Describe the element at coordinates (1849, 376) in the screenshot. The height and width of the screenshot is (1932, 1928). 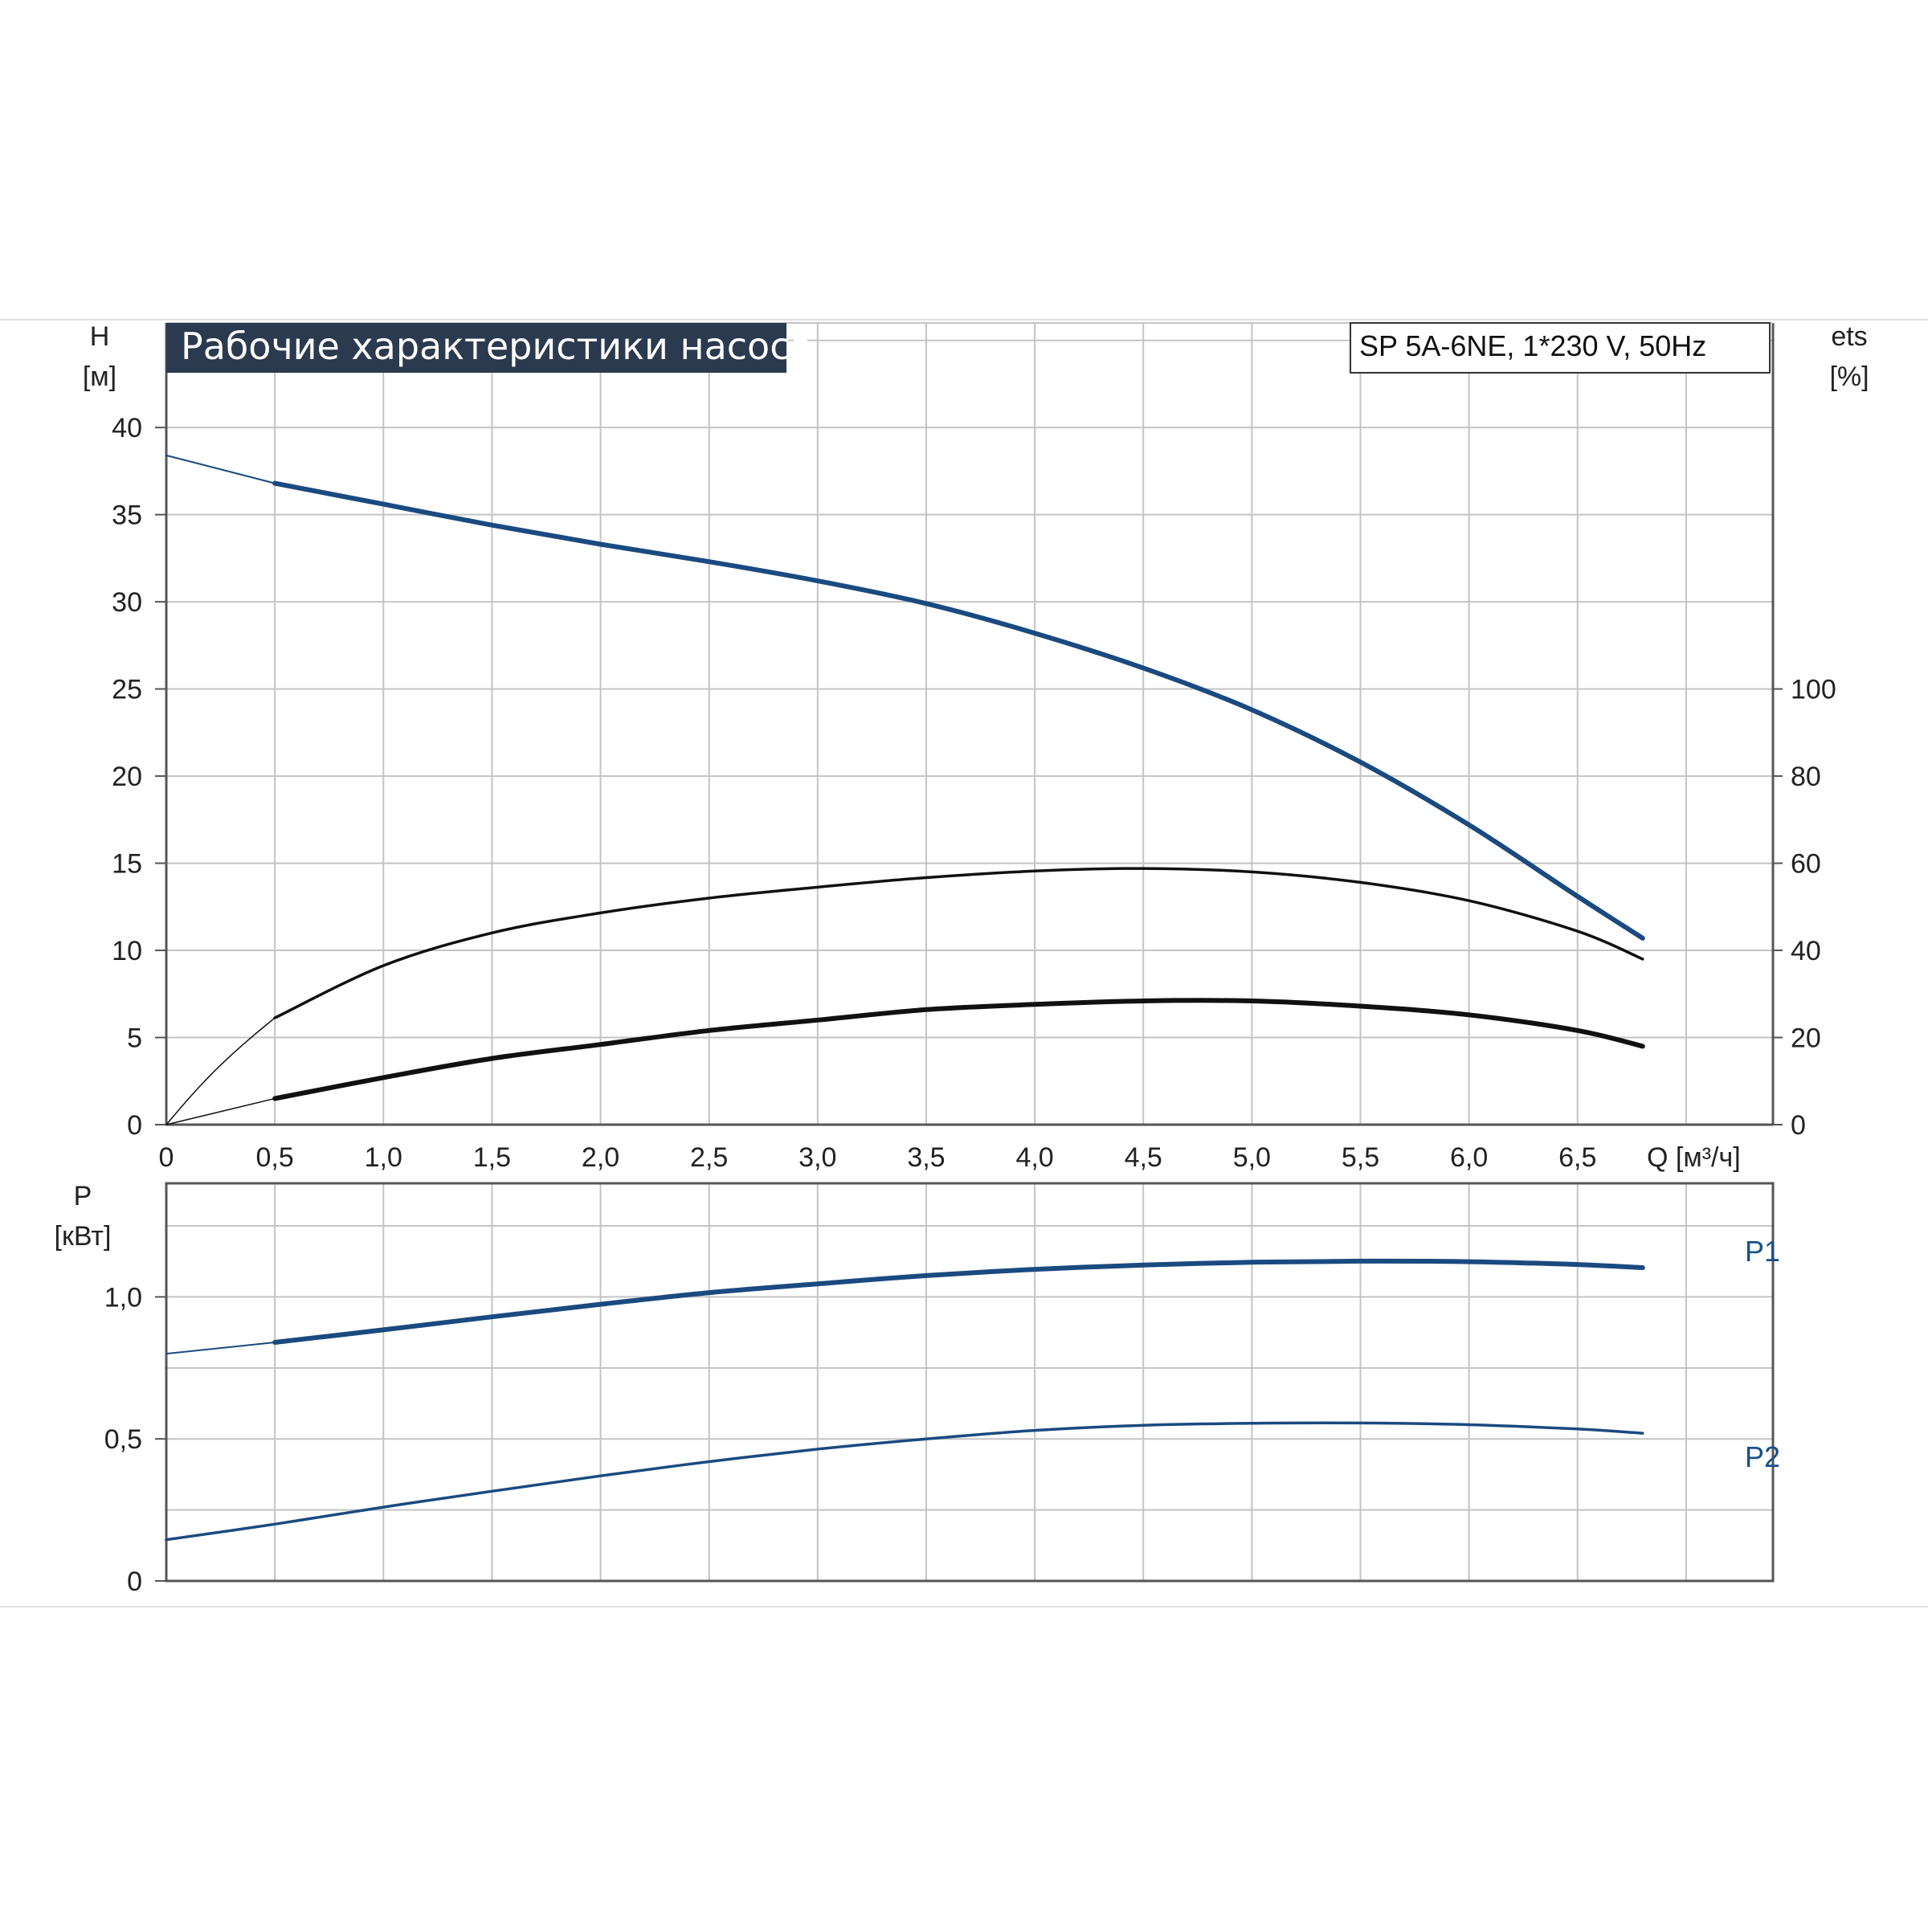
I see `upper-y2label-unit: [%]` at that location.